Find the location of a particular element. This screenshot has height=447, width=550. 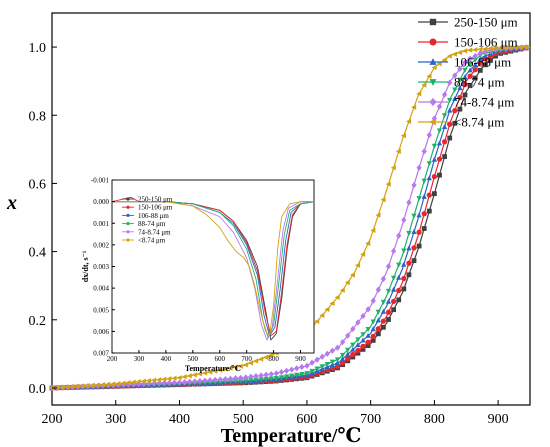

inset-x-tick-label: 900 is located at coordinates (300, 359).